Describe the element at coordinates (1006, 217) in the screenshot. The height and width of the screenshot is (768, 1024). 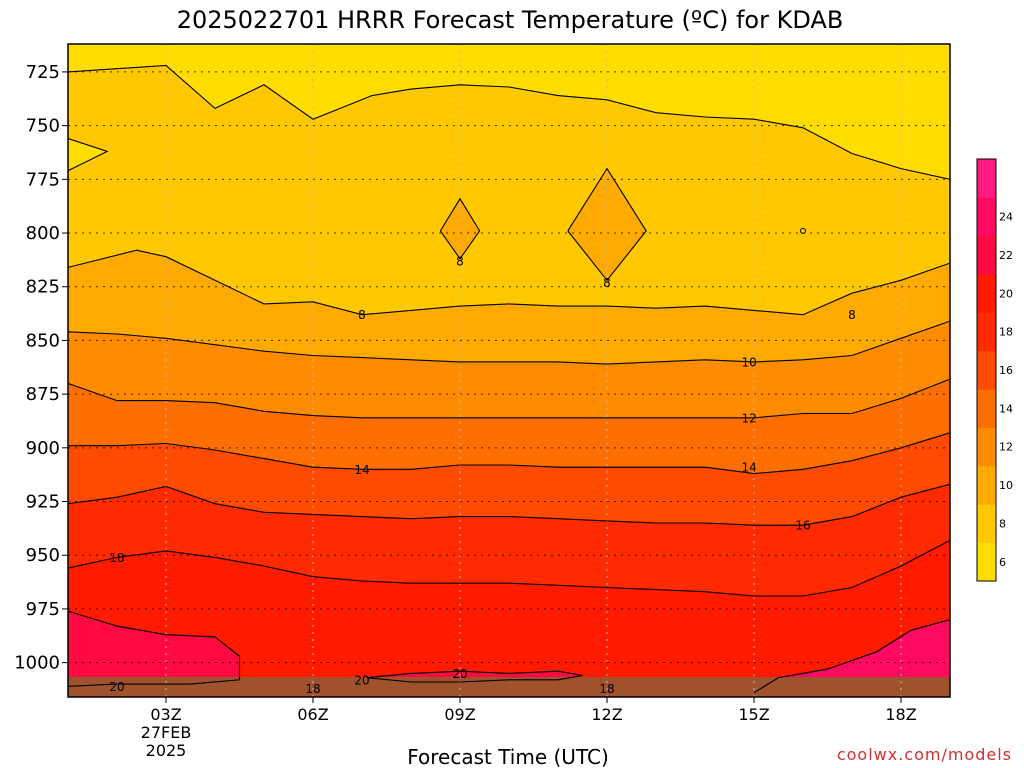
I see `colorbar-tick-label: 24` at that location.